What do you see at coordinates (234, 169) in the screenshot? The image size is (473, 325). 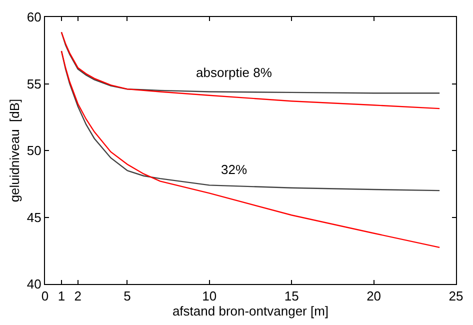 I see `annotation: 32%` at bounding box center [234, 169].